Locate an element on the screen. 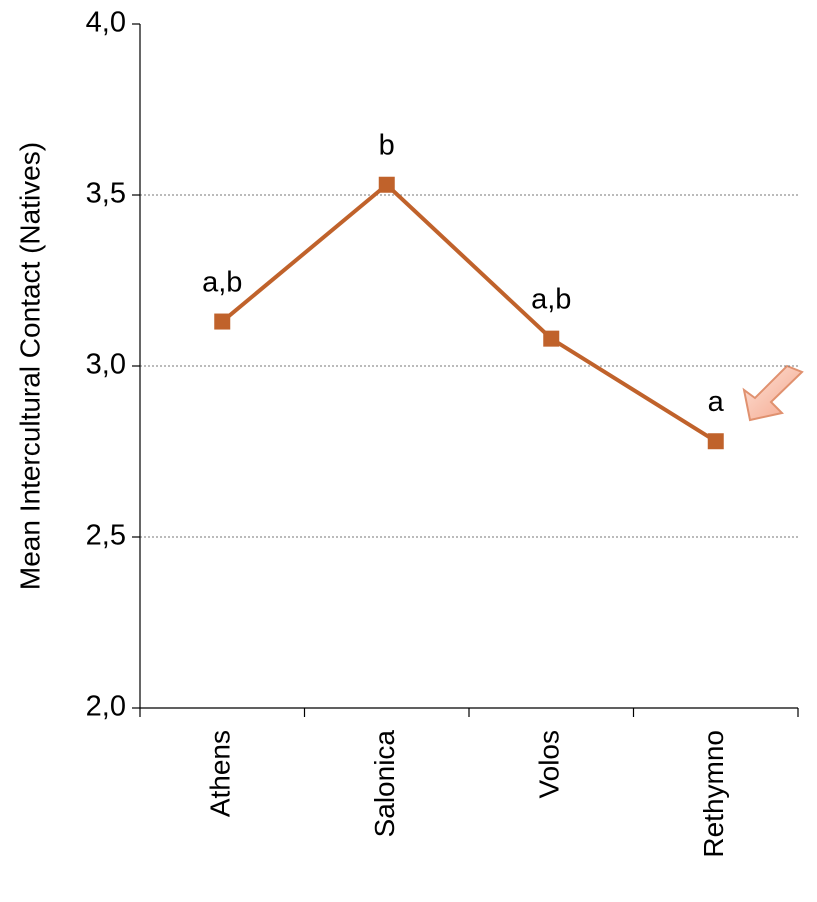  y-tick-label: 2,0 is located at coordinates (106, 707).